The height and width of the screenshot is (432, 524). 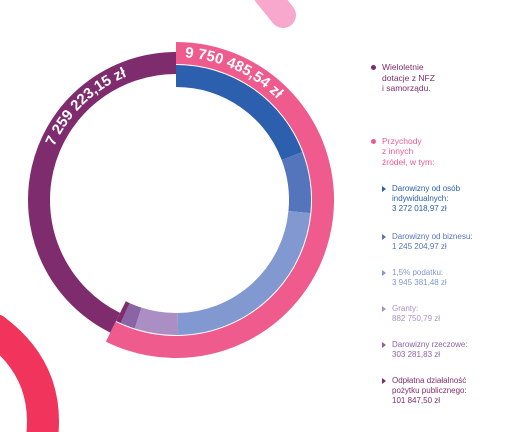 I want to click on breakdown-value: 303 281,83 zł, so click(x=416, y=354).